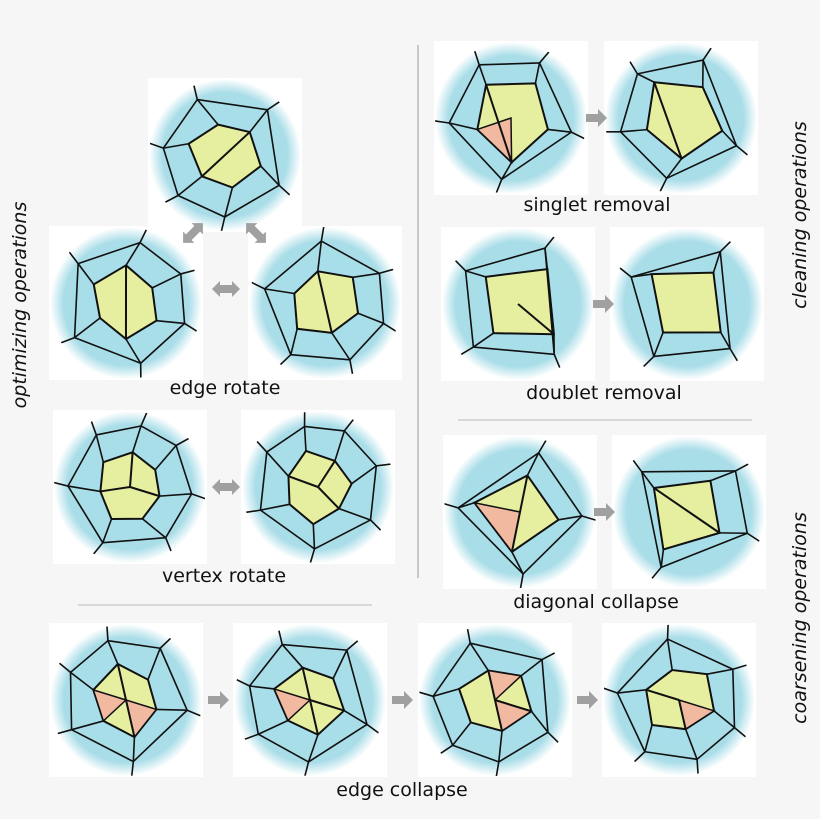 Image resolution: width=820 pixels, height=819 pixels. Describe the element at coordinates (596, 205) in the screenshot. I see `operation-label: singlet removal` at that location.